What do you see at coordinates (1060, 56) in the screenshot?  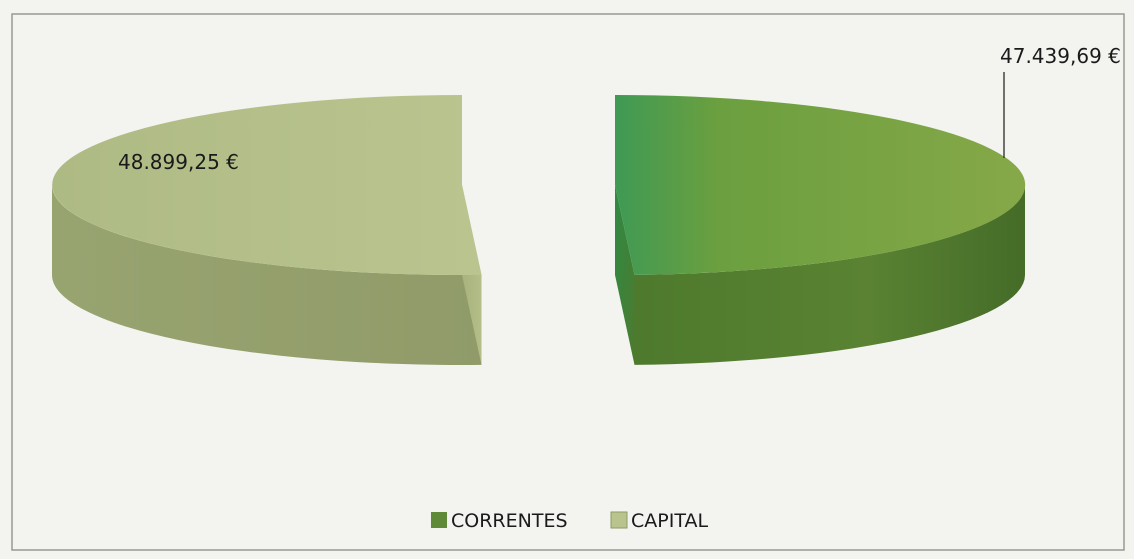 I see `data-label-correntes: 47.439,69 €` at bounding box center [1060, 56].